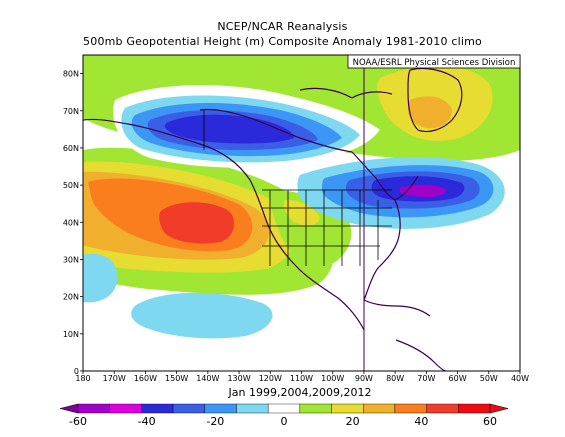  Describe the element at coordinates (302, 213) in the screenshot. I see `western-na-positive-inner` at that location.